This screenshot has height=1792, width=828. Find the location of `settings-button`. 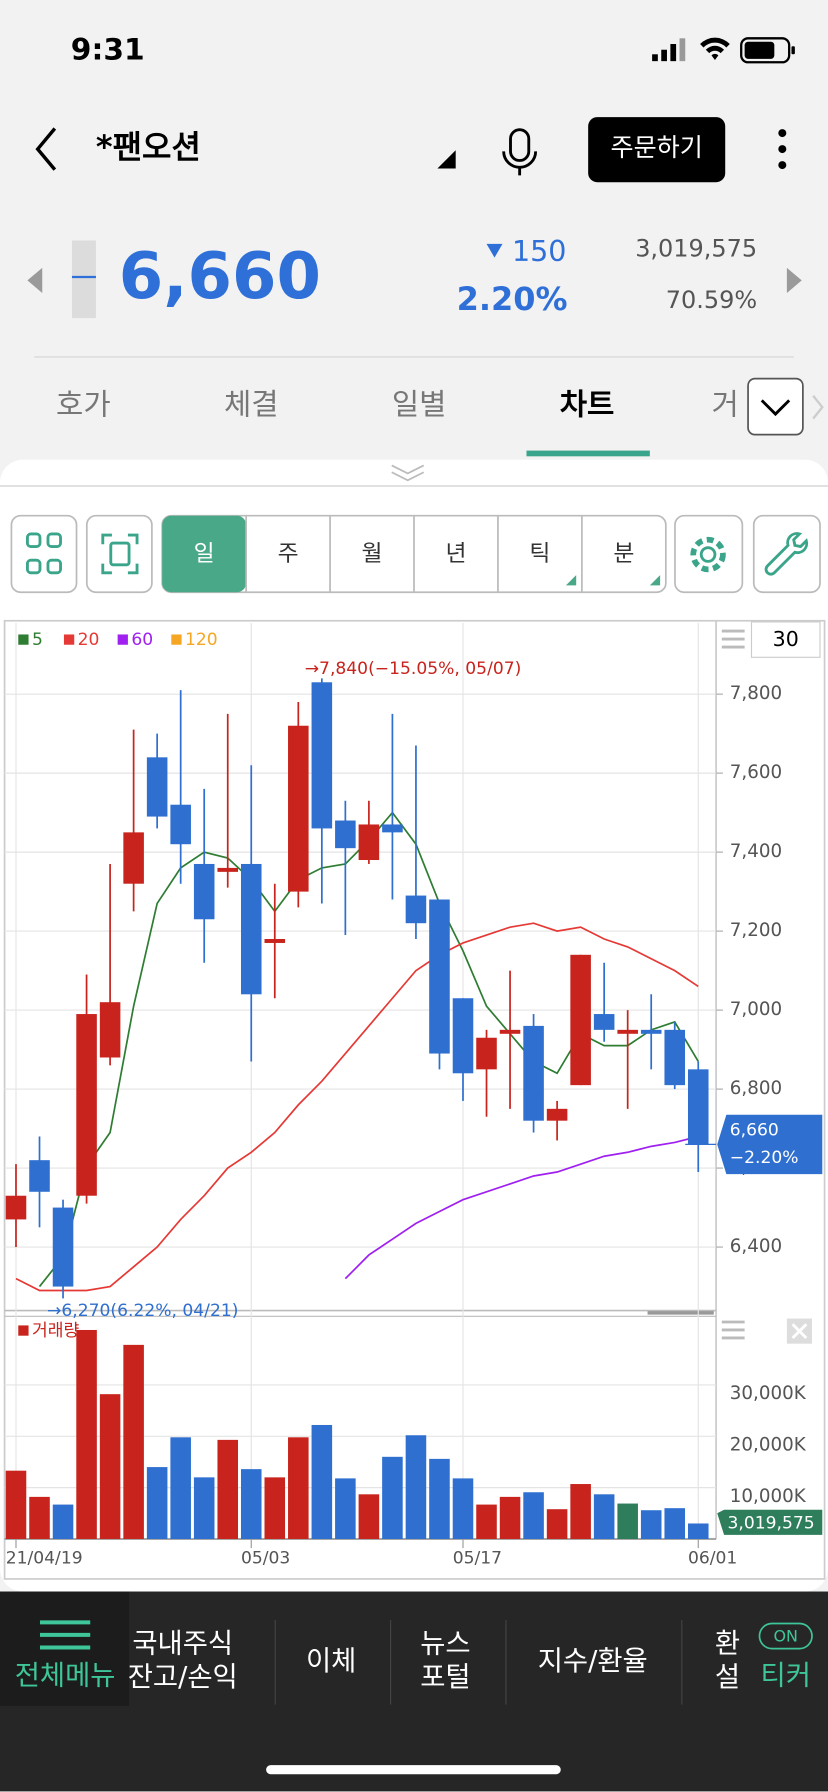

settings-button is located at coordinates (709, 554).